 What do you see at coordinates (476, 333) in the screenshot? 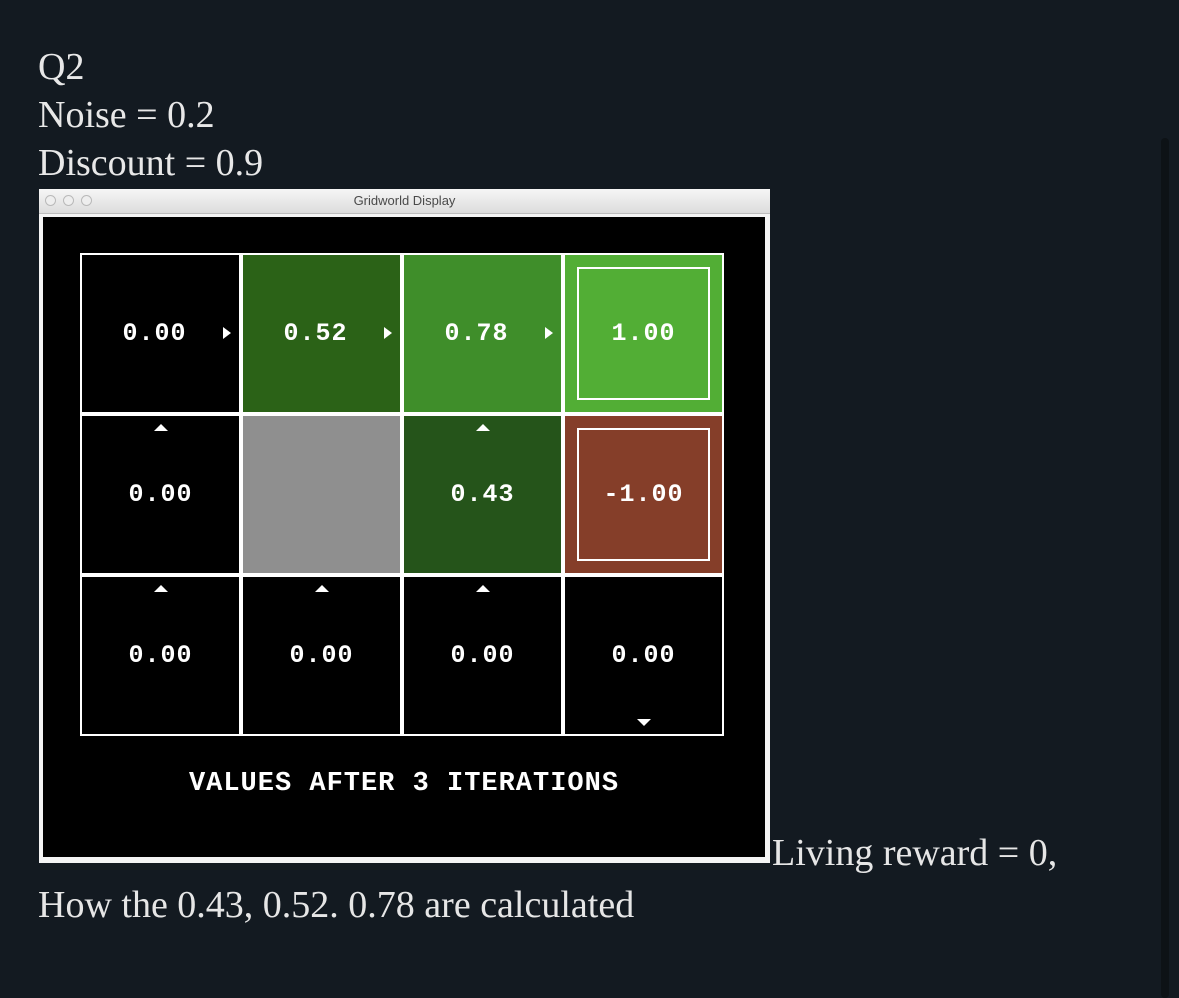
I see `cell-value: 0.78` at bounding box center [476, 333].